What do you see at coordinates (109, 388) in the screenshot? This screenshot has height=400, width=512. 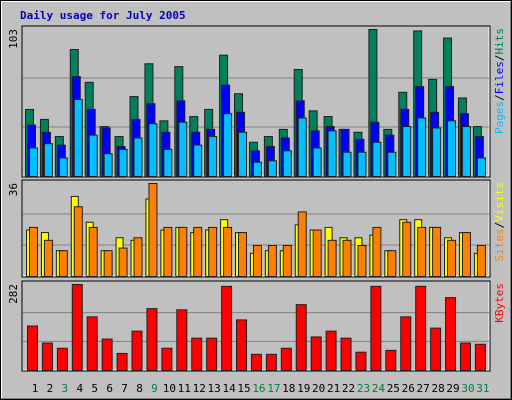 I see `x-tick-label: 6` at bounding box center [109, 388].